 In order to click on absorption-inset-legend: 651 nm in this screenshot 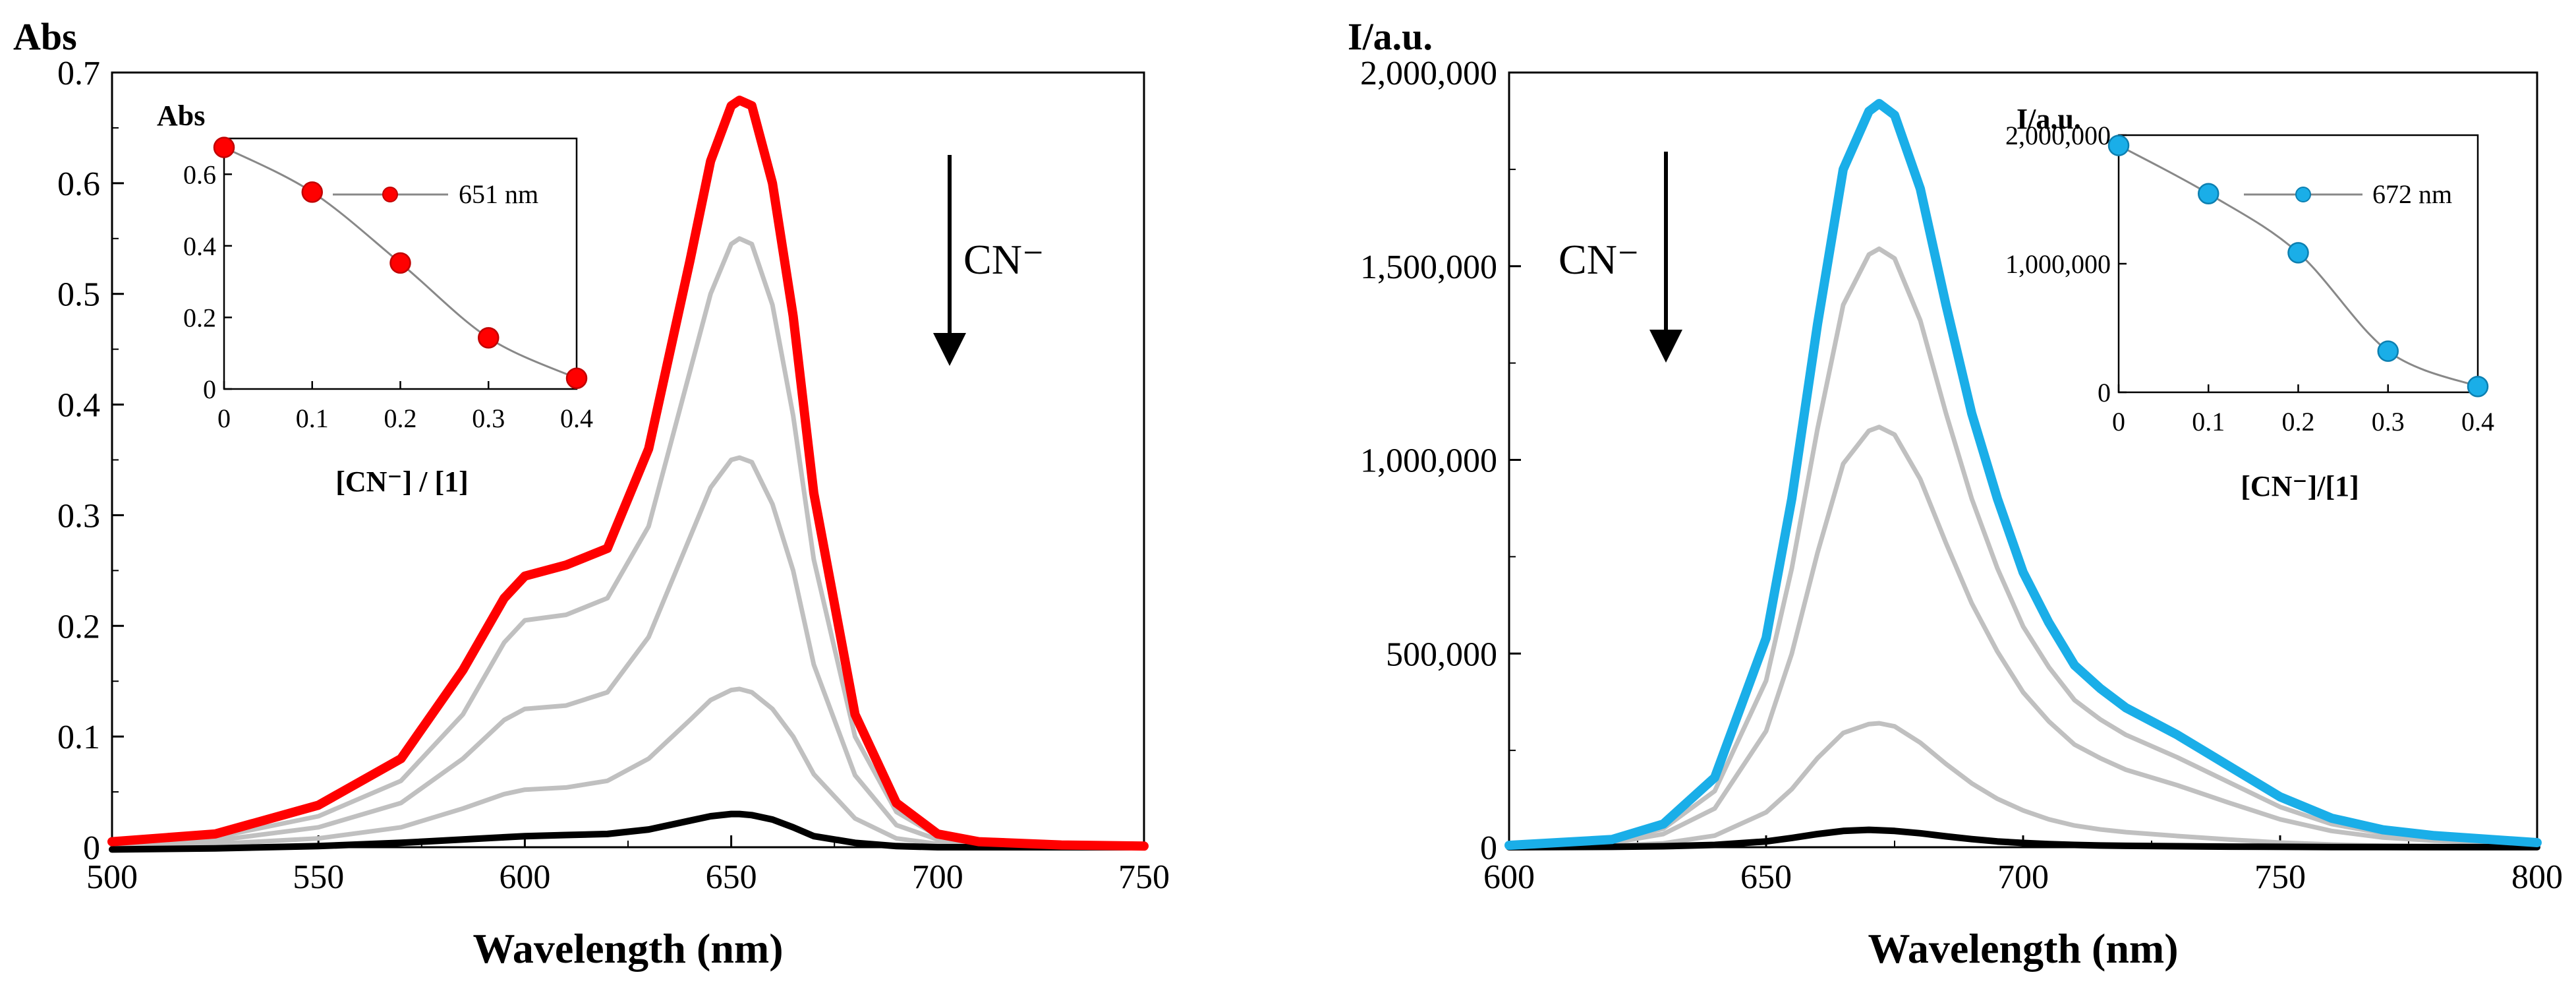, I will do `click(436, 194)`.